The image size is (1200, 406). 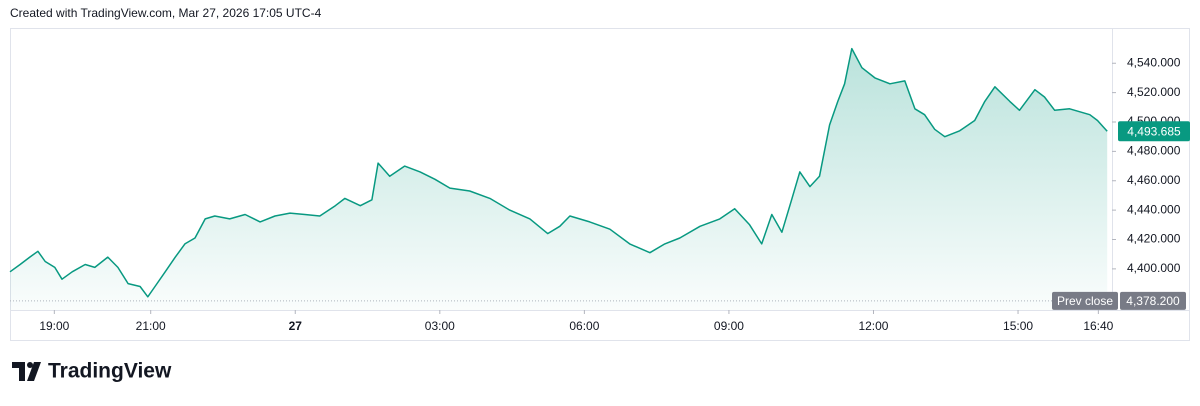 I want to click on x-tick-label: 15:00, so click(x=1018, y=326).